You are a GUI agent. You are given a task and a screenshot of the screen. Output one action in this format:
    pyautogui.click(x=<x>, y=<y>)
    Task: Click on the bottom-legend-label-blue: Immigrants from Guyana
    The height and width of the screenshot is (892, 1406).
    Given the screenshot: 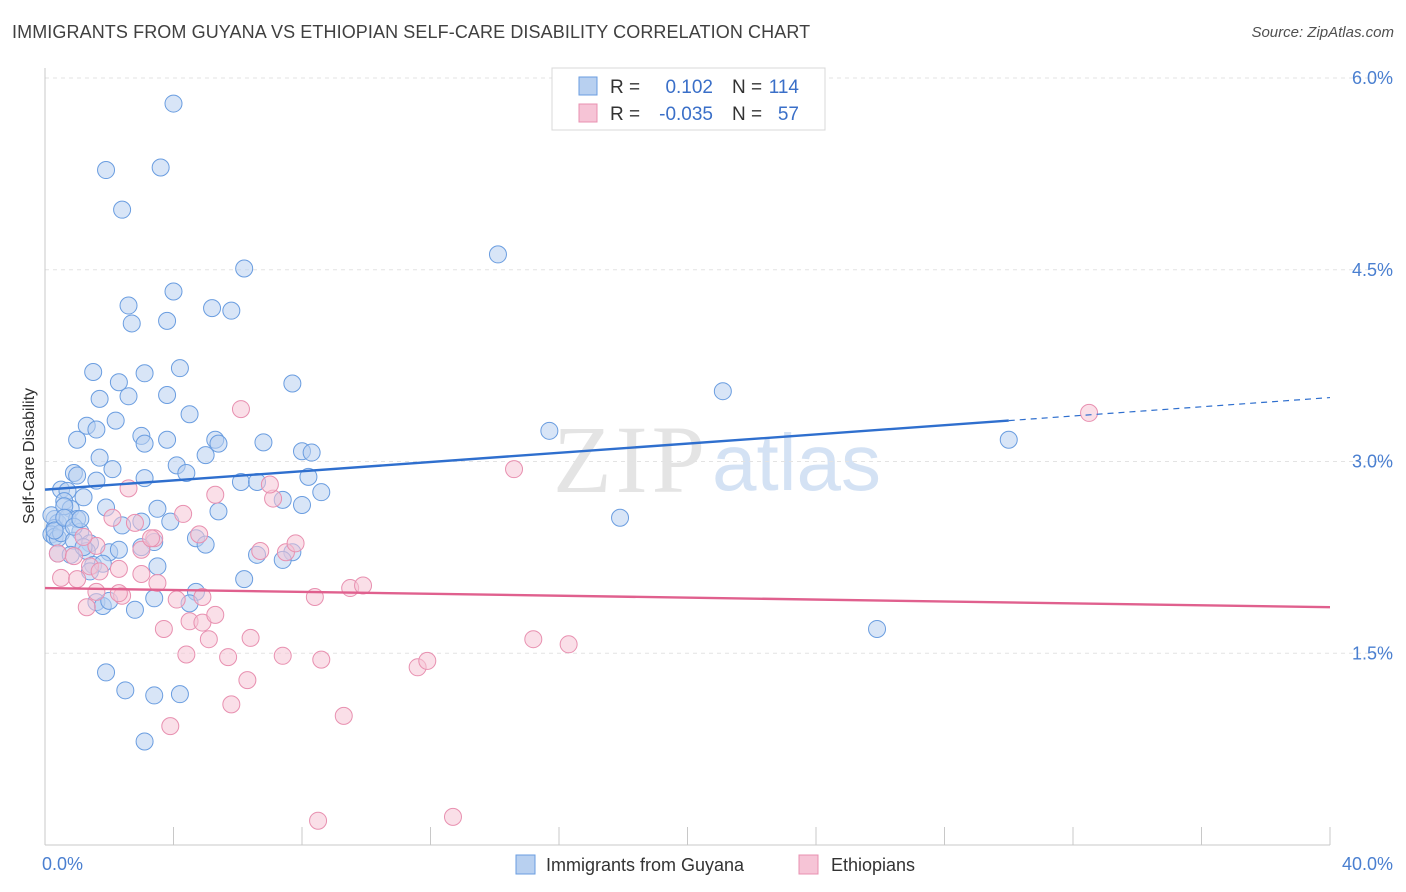 What is the action you would take?
    pyautogui.click(x=645, y=865)
    